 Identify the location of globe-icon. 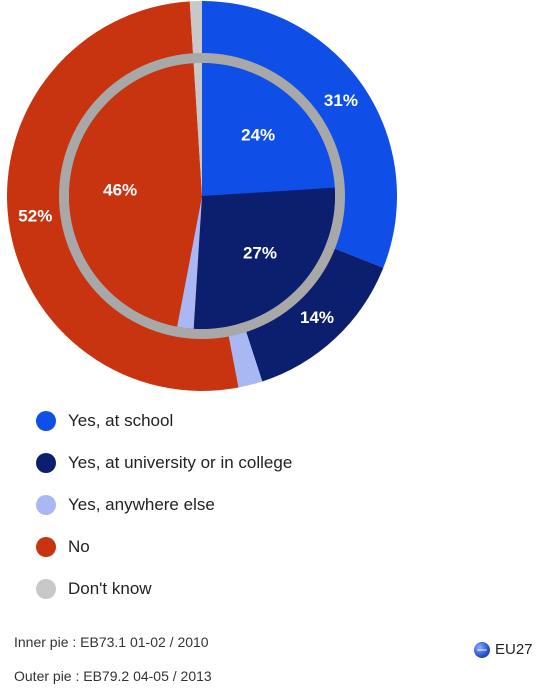
(482, 649).